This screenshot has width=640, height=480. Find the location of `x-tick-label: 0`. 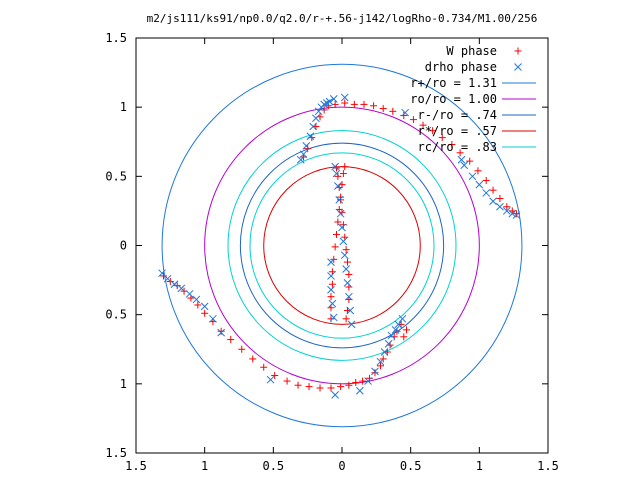

x-tick-label: 0 is located at coordinates (341, 466).